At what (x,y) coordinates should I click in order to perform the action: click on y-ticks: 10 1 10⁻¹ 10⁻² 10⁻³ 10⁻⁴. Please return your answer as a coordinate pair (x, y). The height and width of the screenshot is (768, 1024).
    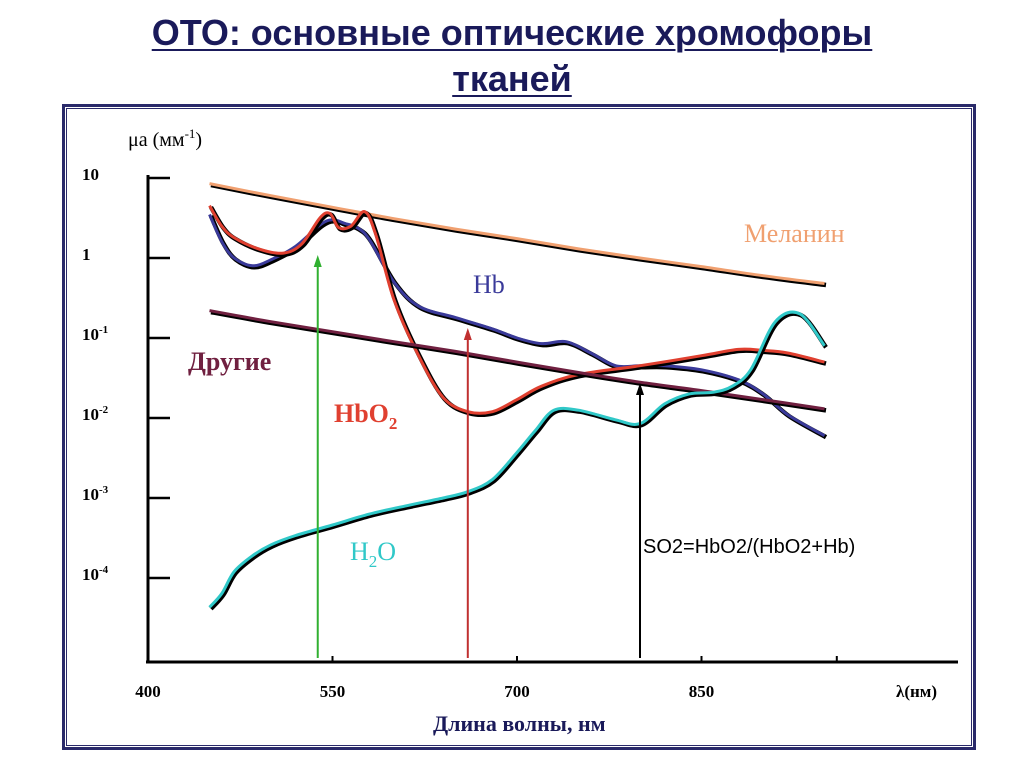
    Looking at the image, I should click on (126, 374).